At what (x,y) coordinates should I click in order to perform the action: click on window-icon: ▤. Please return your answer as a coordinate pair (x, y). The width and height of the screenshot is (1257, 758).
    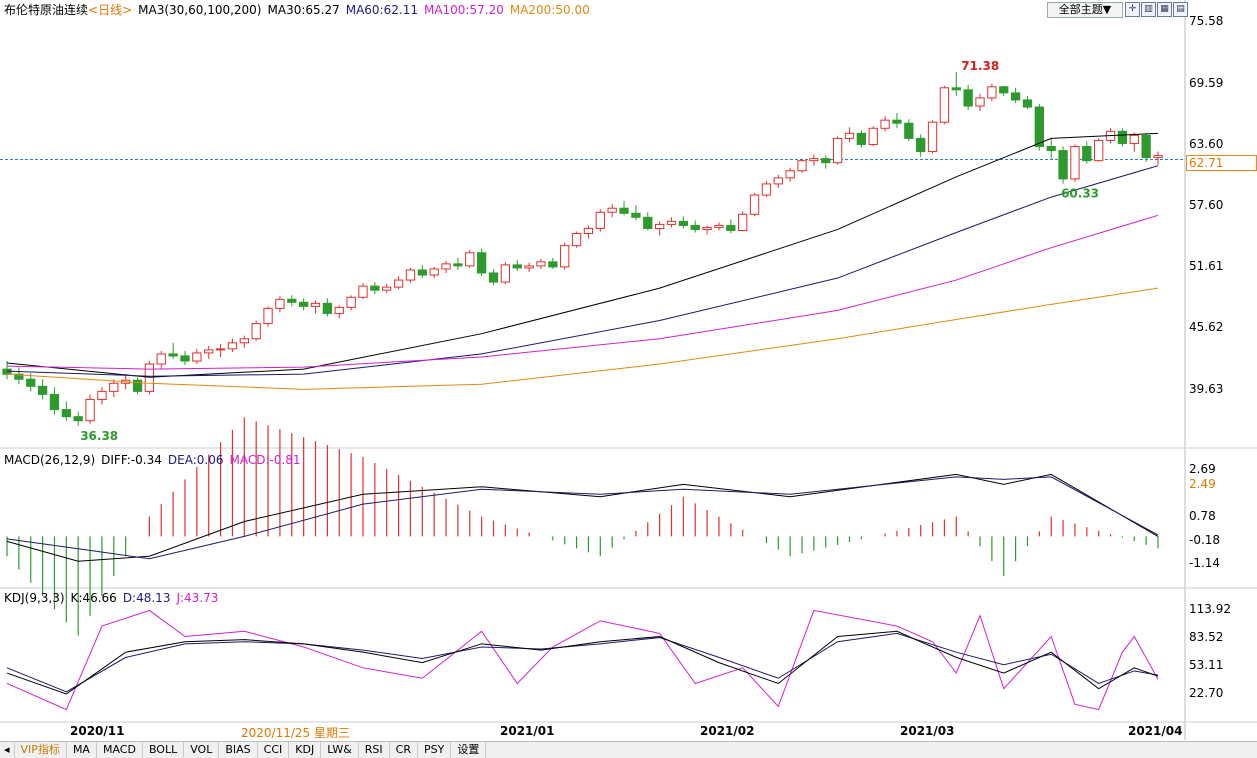
    Looking at the image, I should click on (1180, 9).